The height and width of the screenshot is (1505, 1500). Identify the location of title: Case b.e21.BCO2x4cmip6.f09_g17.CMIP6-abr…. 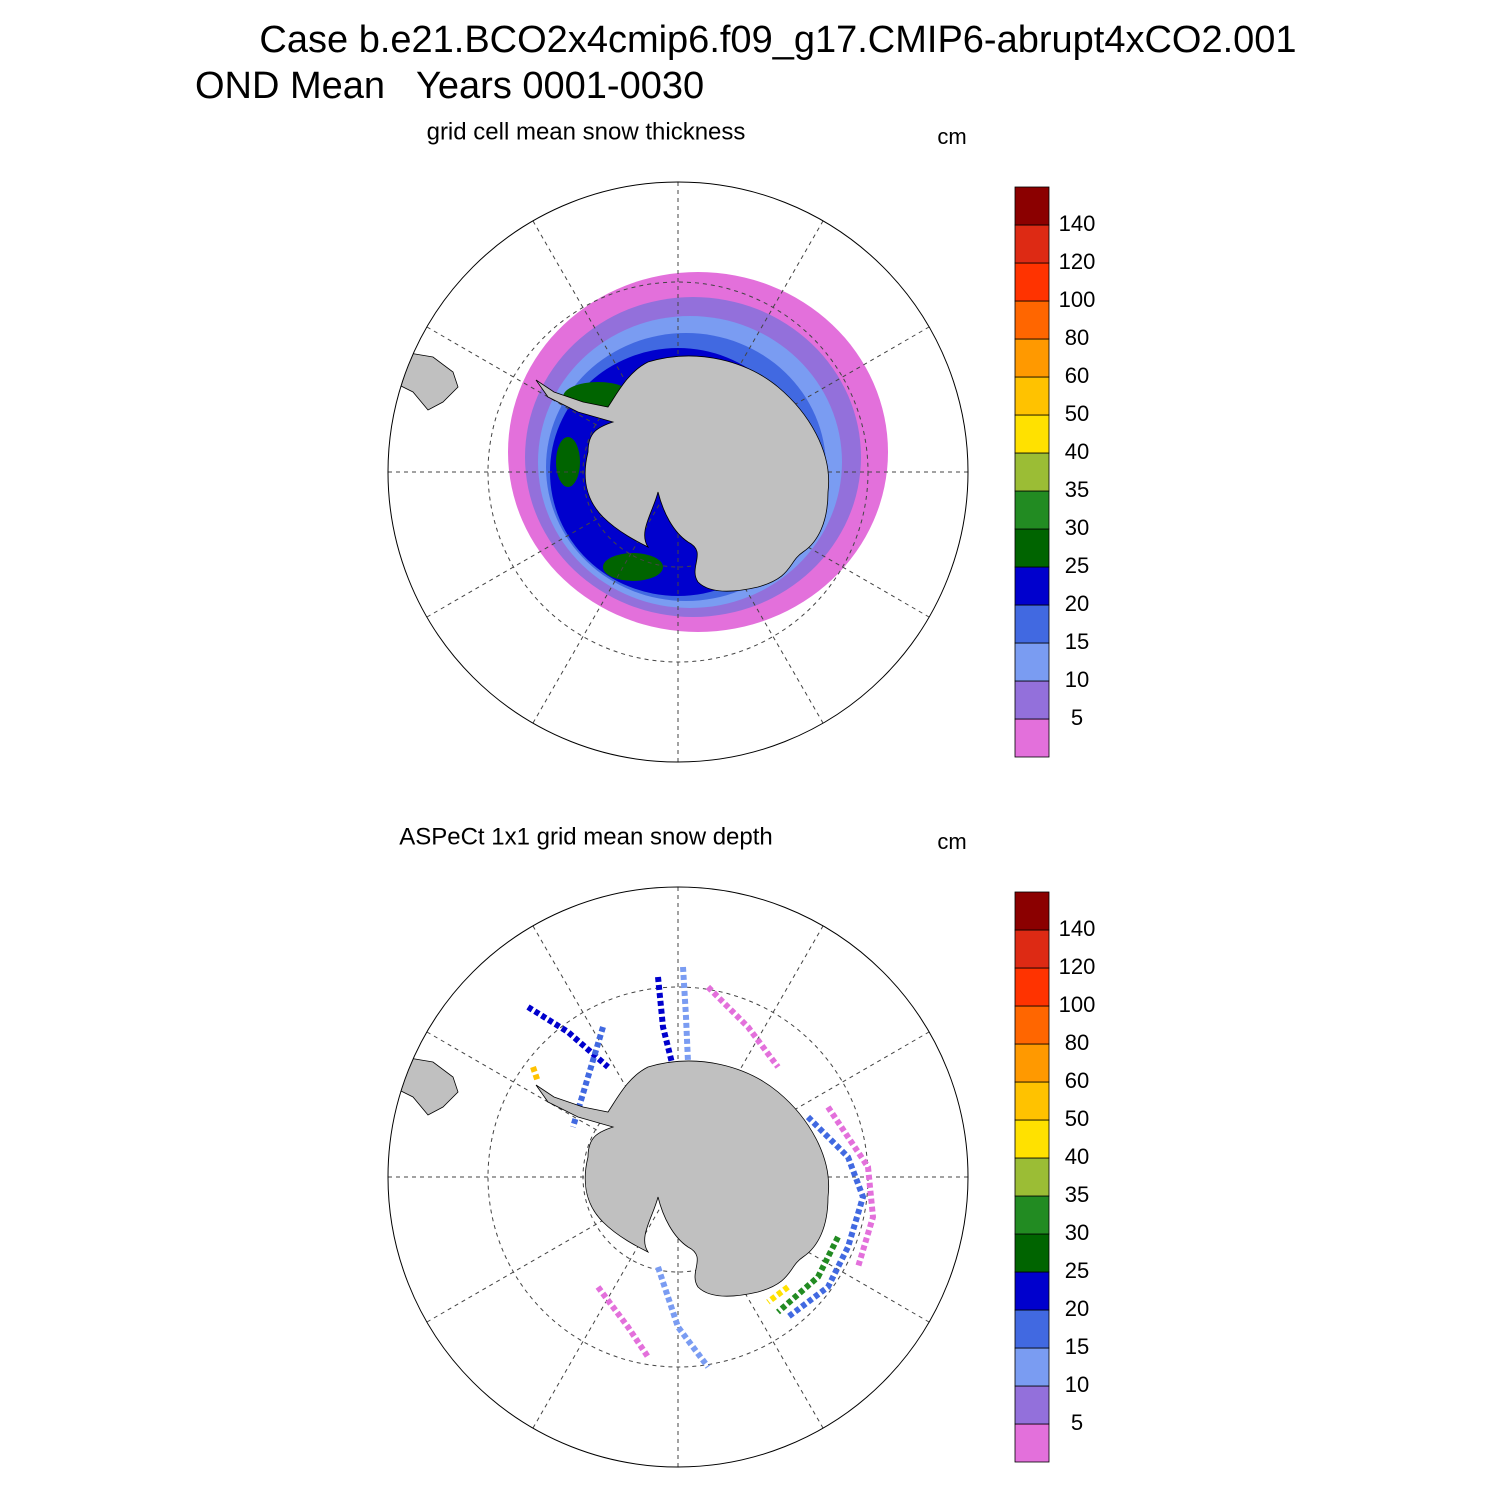
(777, 40).